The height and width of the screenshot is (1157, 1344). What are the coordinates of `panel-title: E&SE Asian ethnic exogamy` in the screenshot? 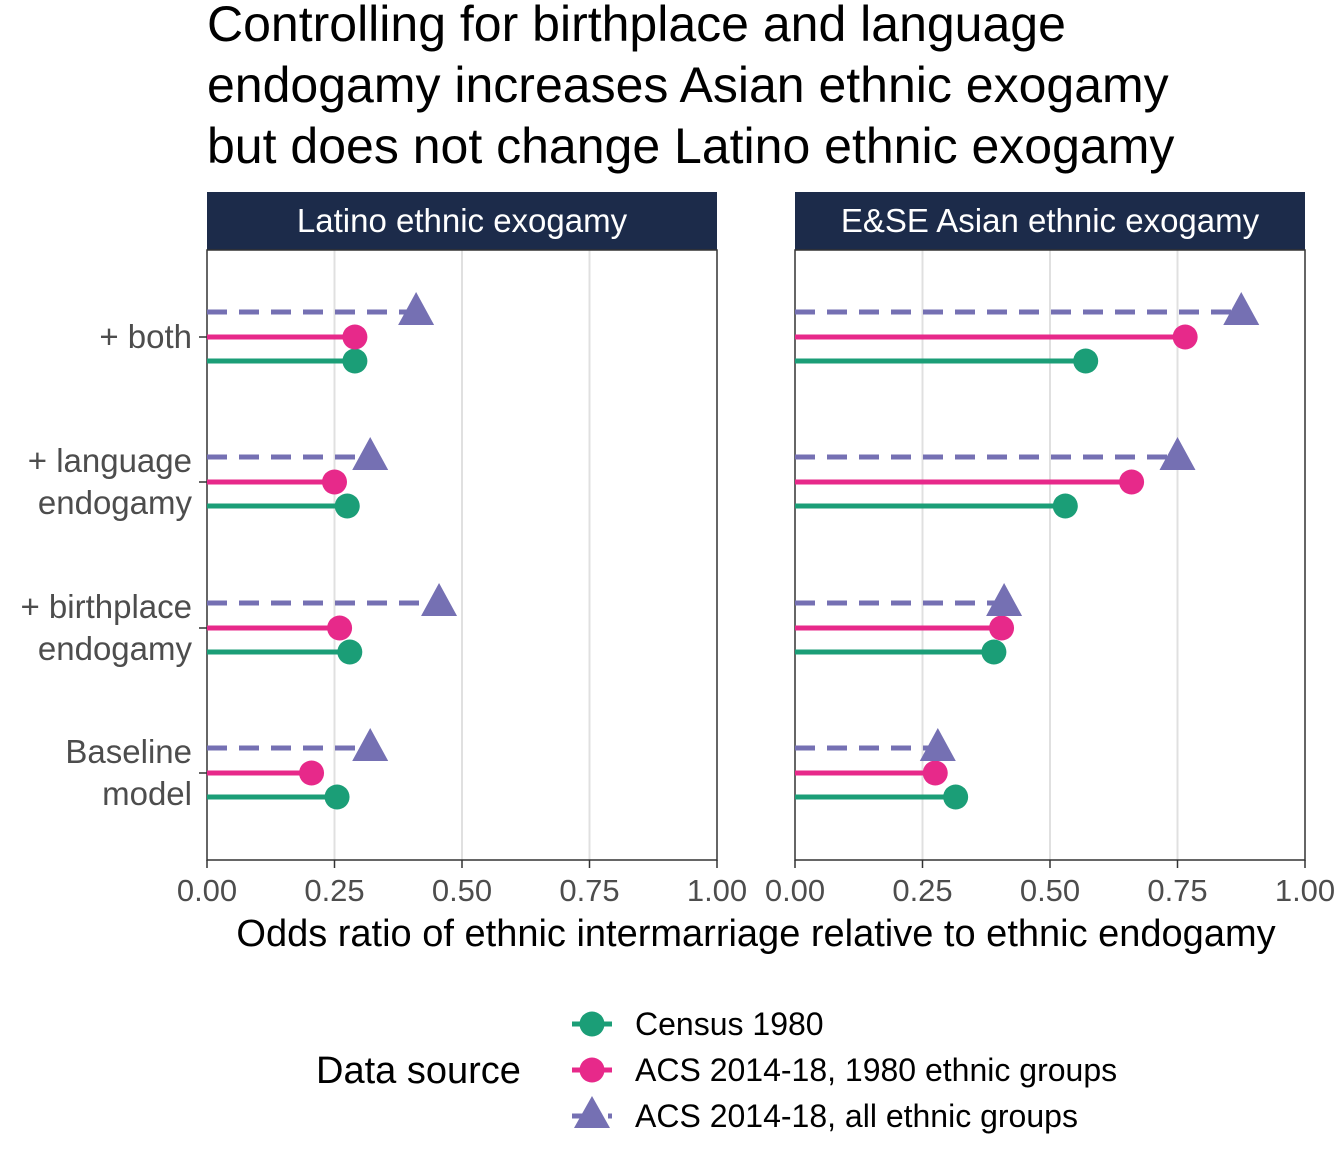 It's located at (1050, 220).